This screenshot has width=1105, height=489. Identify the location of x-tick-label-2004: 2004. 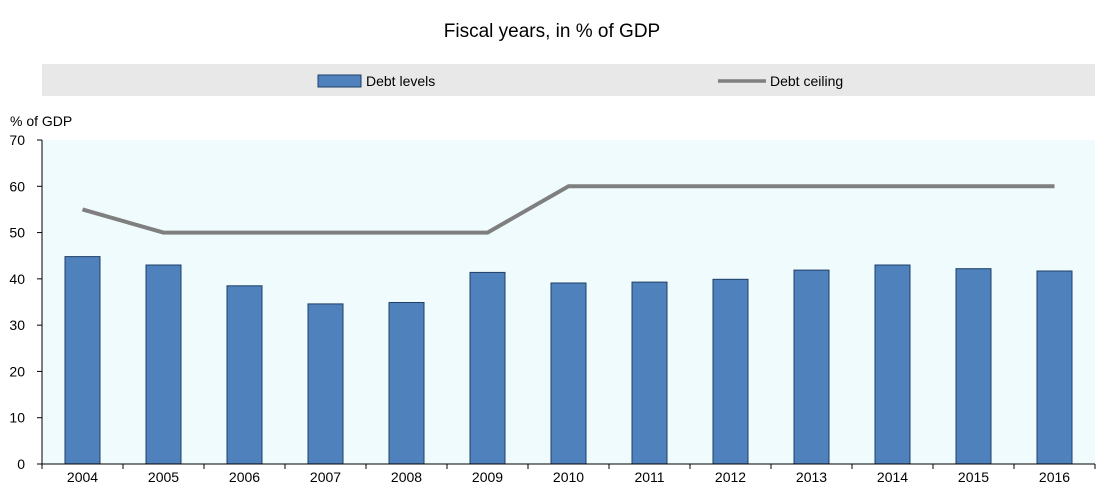
(82, 476).